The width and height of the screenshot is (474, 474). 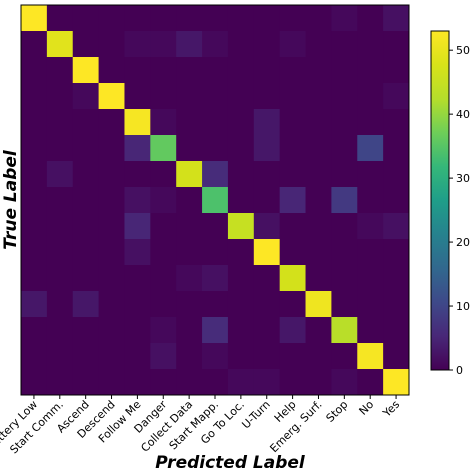 What do you see at coordinates (215, 397) in the screenshot?
I see `x-axis-ticks` at bounding box center [215, 397].